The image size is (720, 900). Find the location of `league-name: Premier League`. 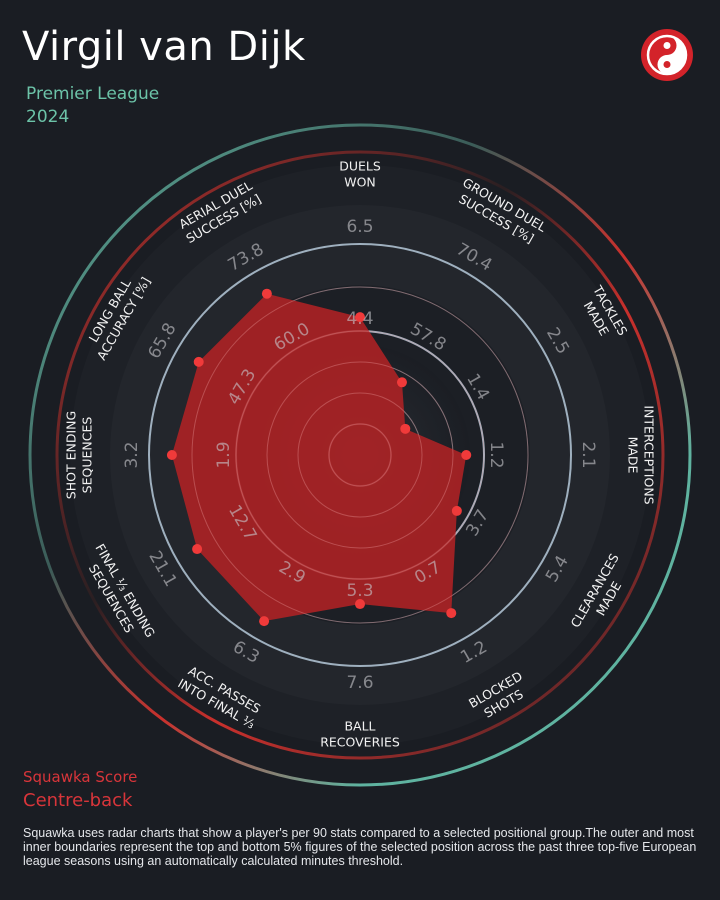

league-name: Premier League is located at coordinates (93, 94).